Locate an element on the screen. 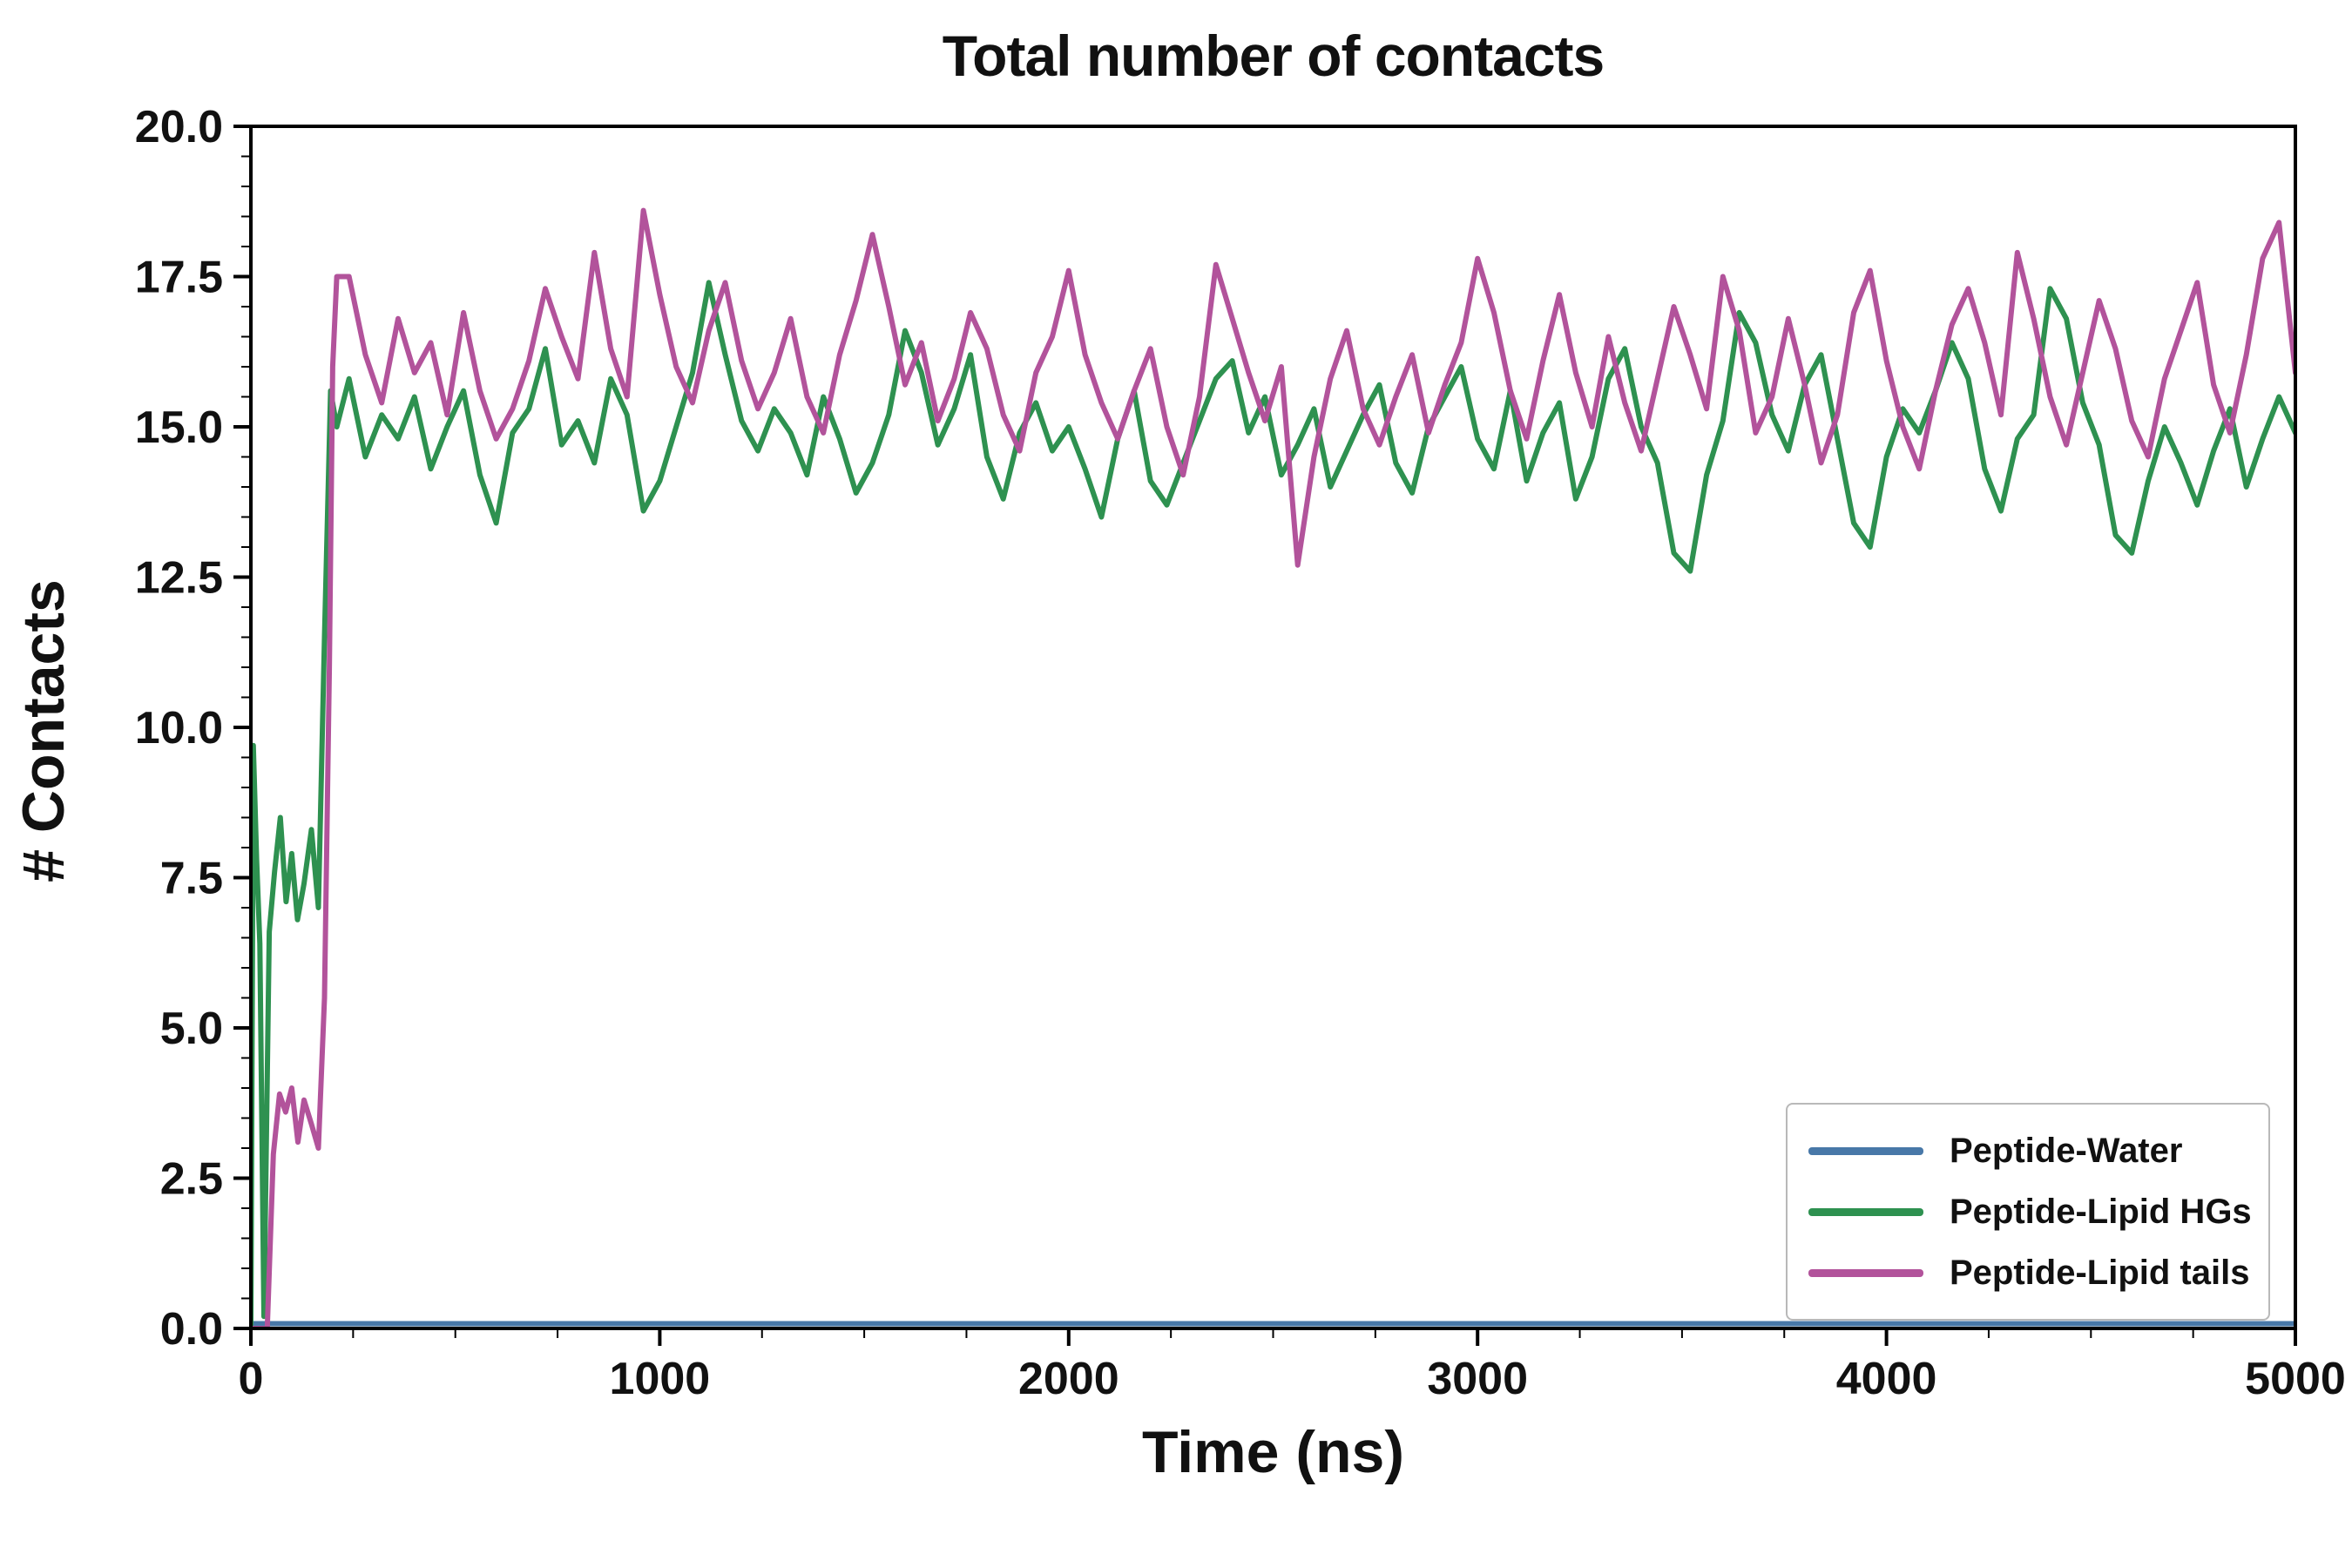 This screenshot has width=2352, height=1568. legend-item: Peptide-Lipid HGs is located at coordinates (2030, 1211).